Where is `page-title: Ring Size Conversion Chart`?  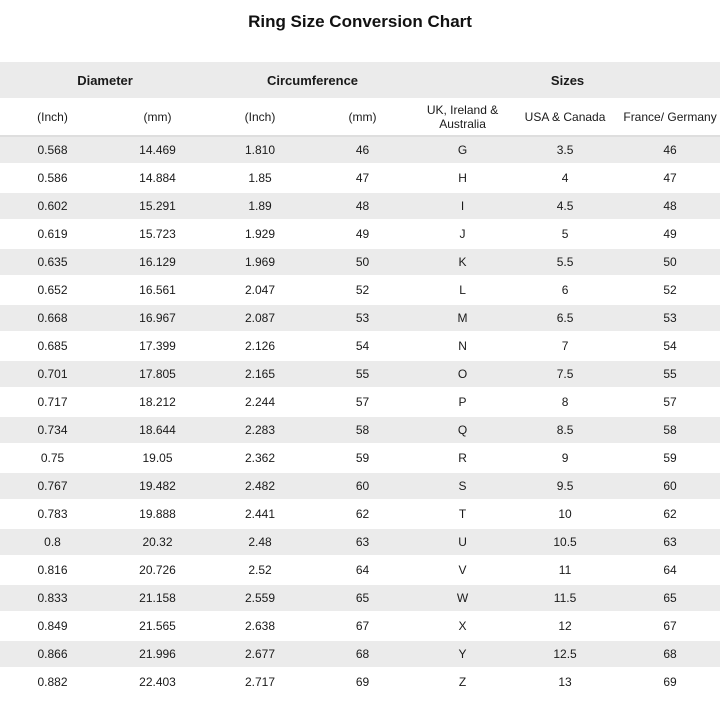
page-title: Ring Size Conversion Chart is located at coordinates (360, 21).